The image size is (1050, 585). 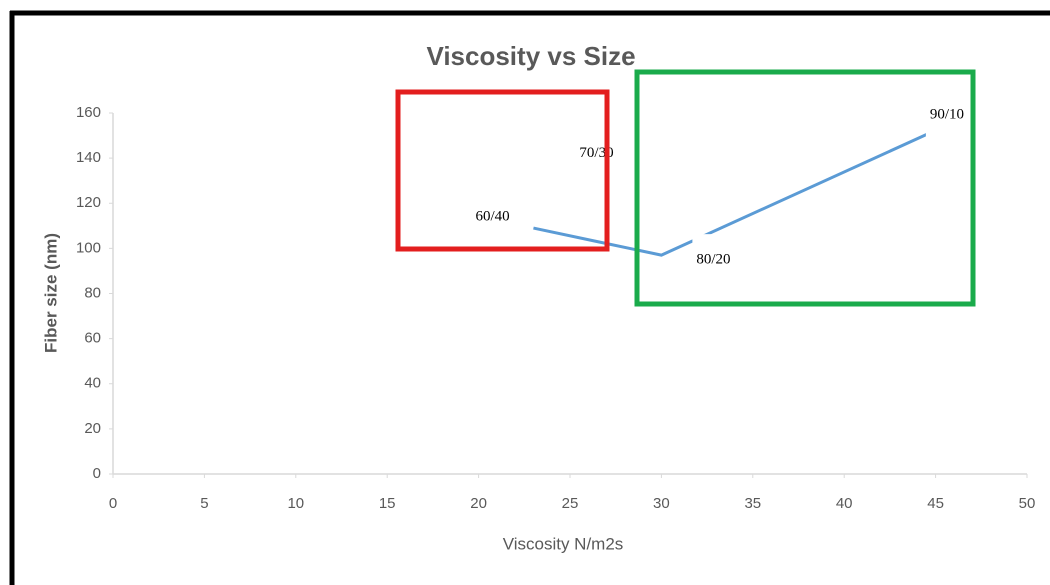 What do you see at coordinates (204, 503) in the screenshot?
I see `x-tick-label: 5` at bounding box center [204, 503].